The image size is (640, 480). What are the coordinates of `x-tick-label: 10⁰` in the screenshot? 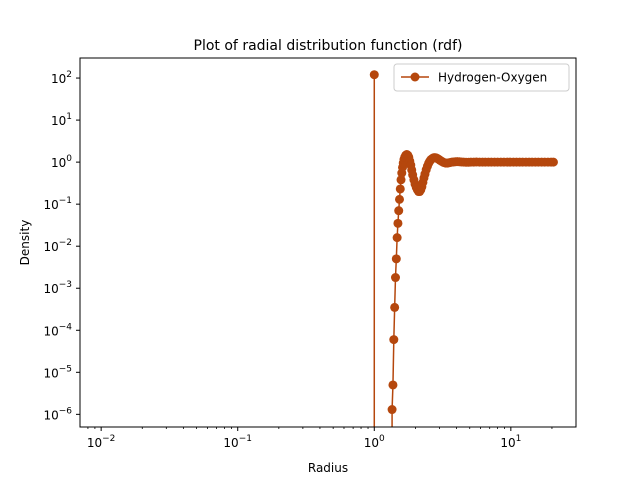 It's located at (374, 442).